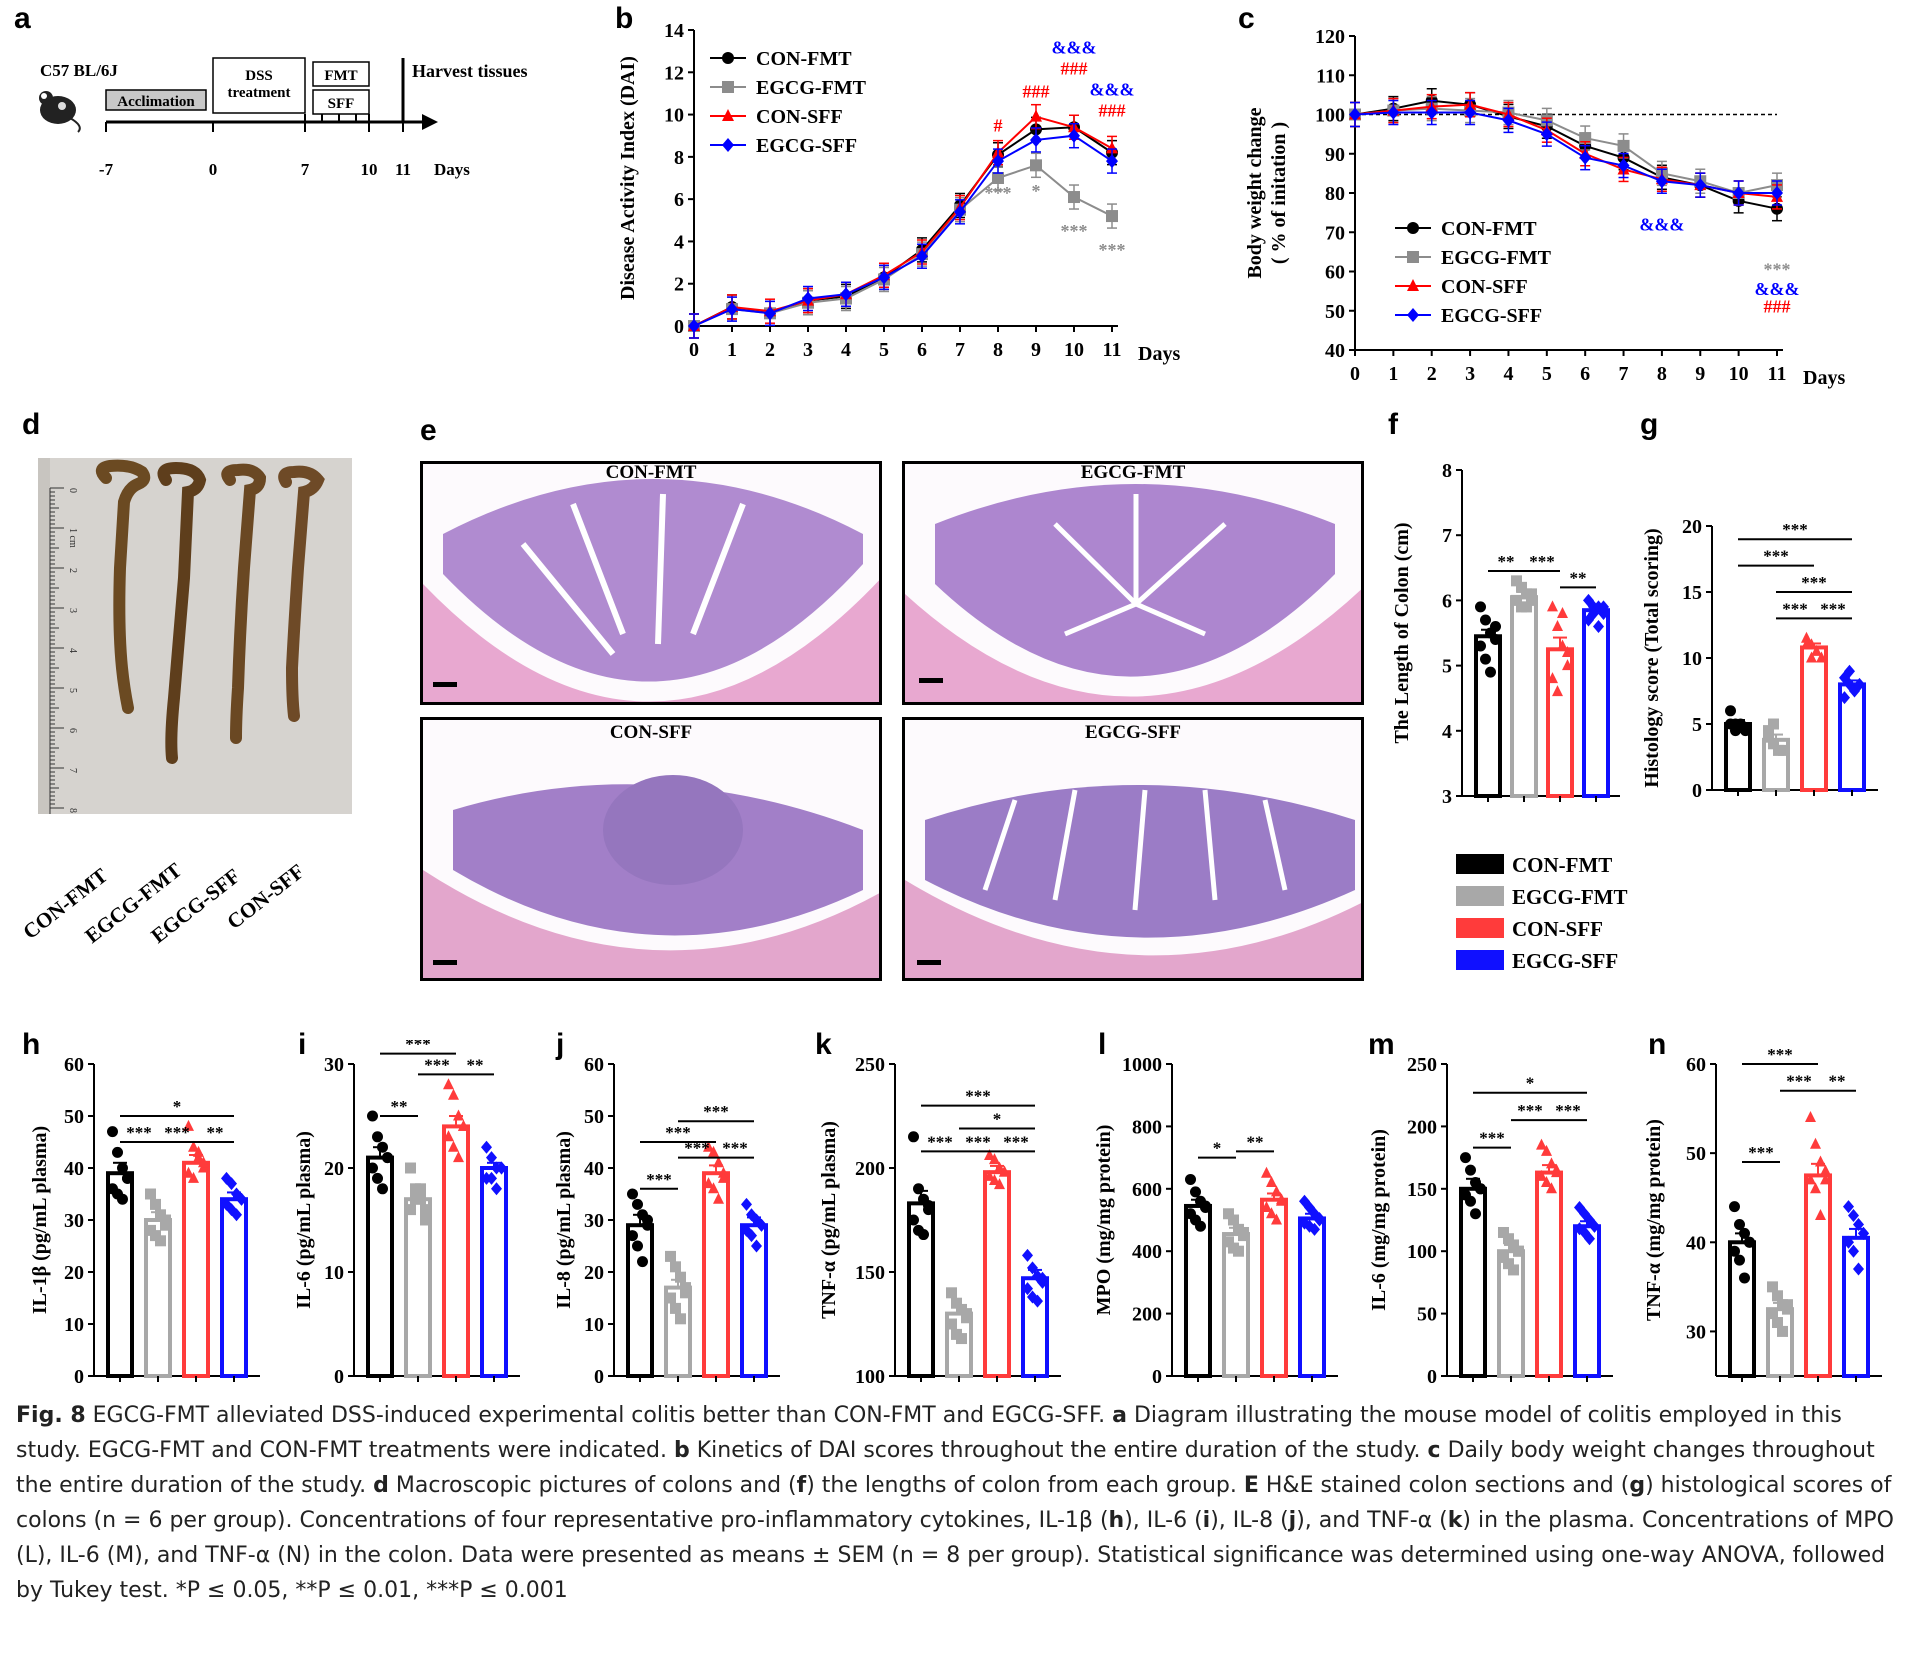 Image resolution: width=1910 pixels, height=1679 pixels. What do you see at coordinates (1444, 1485) in the screenshot?
I see `caption-text: H&E stained colon sections and (` at bounding box center [1444, 1485].